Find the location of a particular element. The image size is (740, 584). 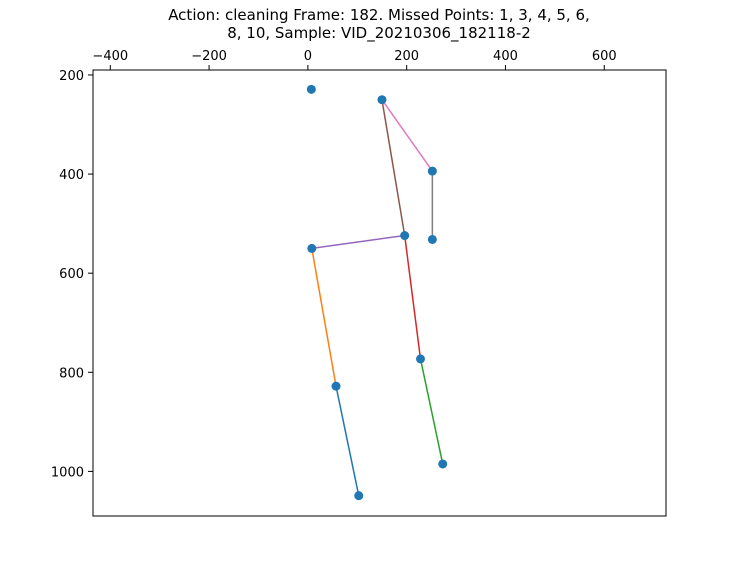

skeleton-segments is located at coordinates (377, 297).